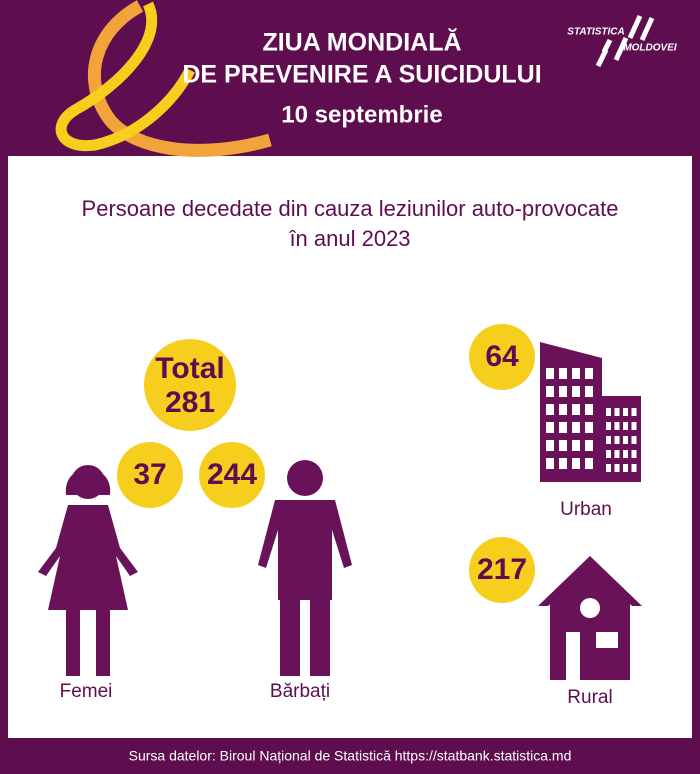 This screenshot has height=774, width=700. What do you see at coordinates (361, 75) in the screenshot?
I see `title: DE PREVENIRE A SUICIDULUI` at bounding box center [361, 75].